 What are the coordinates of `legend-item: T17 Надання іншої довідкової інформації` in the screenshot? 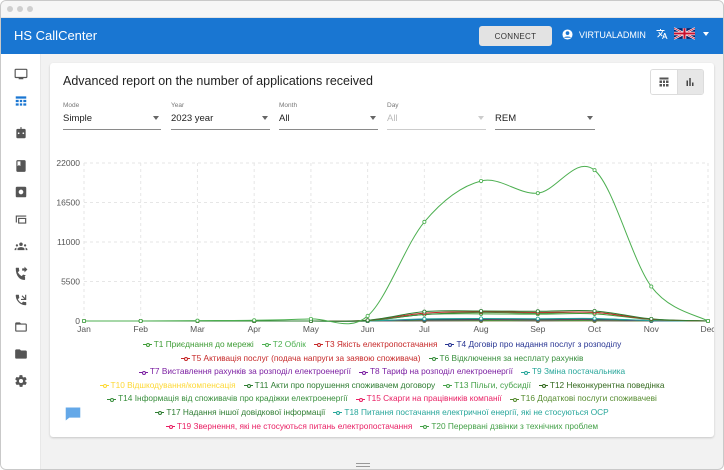 It's located at (240, 413).